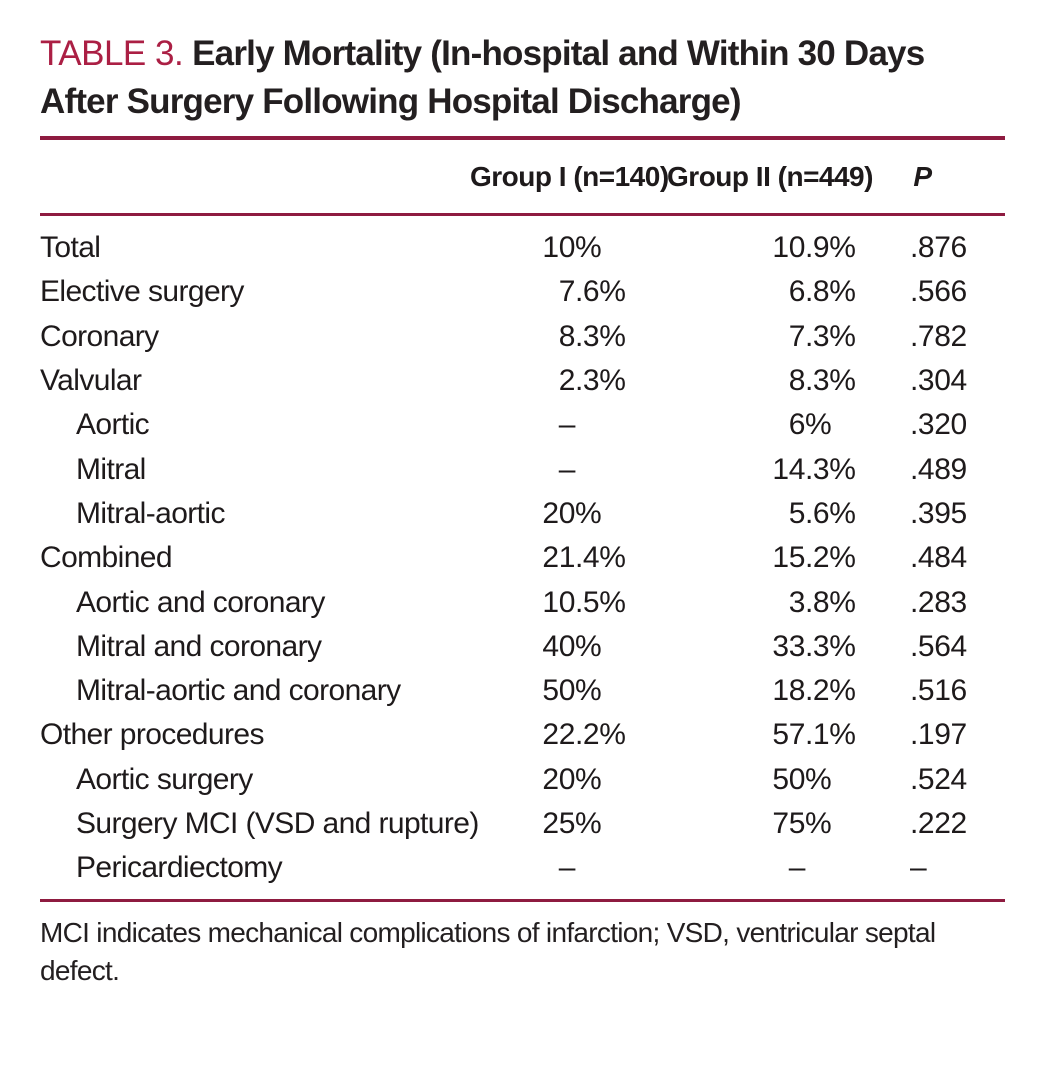  I want to click on row-label: Mitral-aortic, so click(150, 513).